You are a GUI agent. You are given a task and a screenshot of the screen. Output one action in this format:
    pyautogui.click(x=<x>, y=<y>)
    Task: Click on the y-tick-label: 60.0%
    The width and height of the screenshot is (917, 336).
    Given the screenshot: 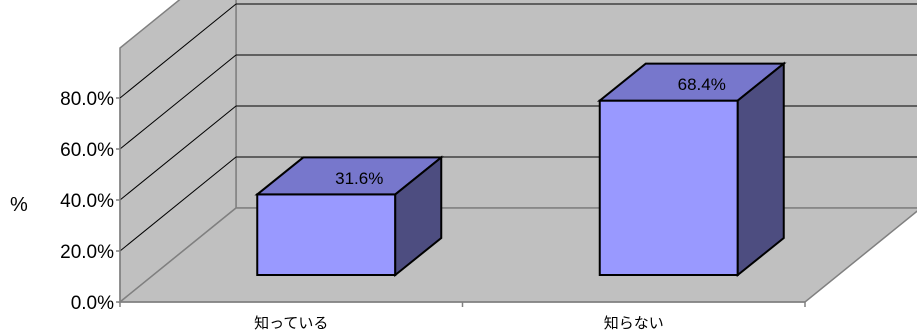 What is the action you would take?
    pyautogui.click(x=87, y=150)
    